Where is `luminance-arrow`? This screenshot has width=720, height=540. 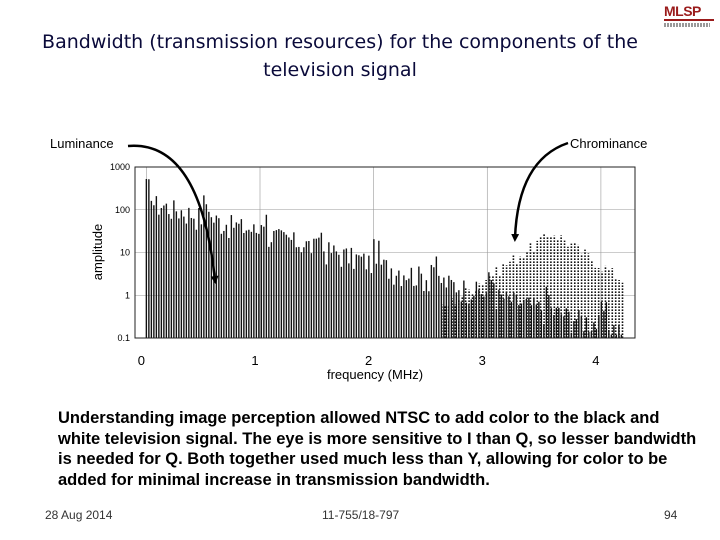
luminance-arrow is located at coordinates (173, 214).